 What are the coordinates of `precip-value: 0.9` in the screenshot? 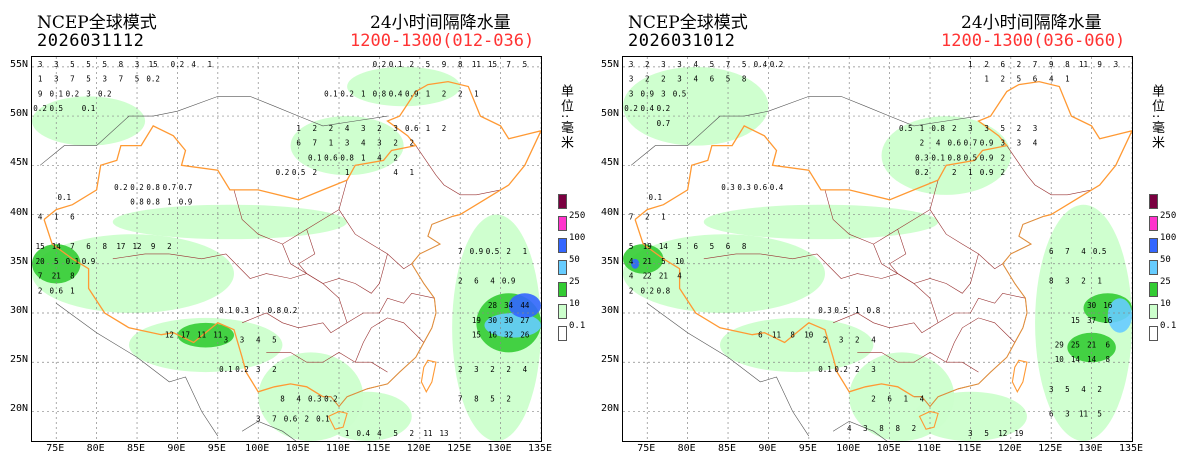 It's located at (509, 280).